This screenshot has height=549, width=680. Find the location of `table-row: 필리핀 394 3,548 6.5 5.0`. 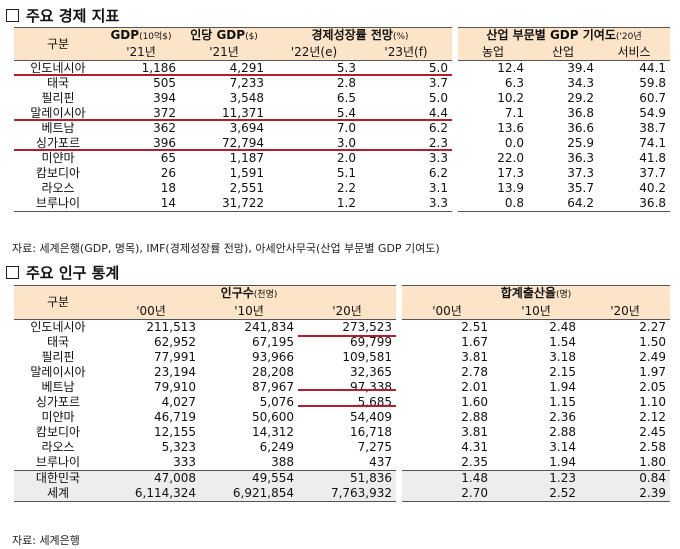

table-row: 필리핀 394 3,548 6.5 5.0 is located at coordinates (233, 98).